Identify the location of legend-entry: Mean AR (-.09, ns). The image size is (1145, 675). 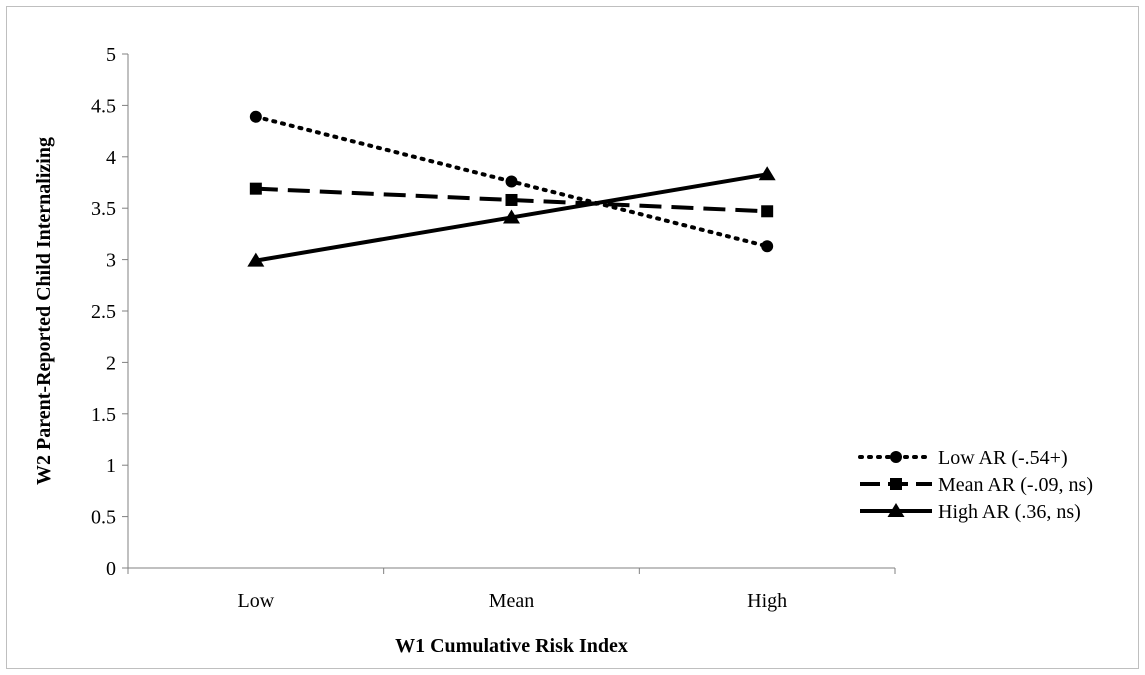
(976, 485).